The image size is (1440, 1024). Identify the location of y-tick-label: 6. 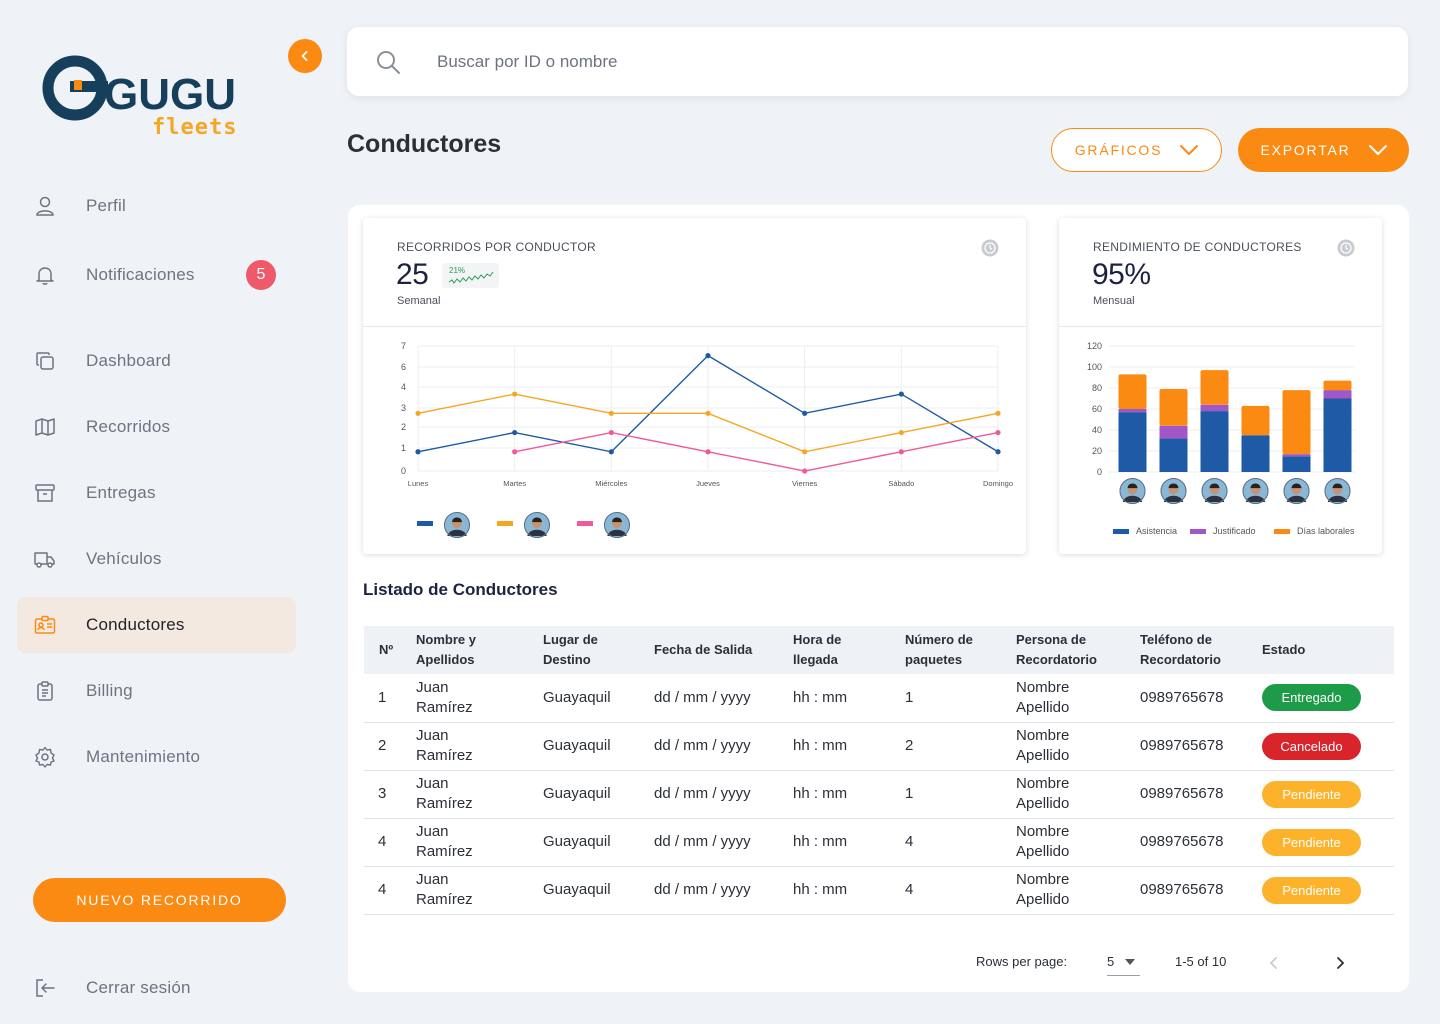
(403, 367).